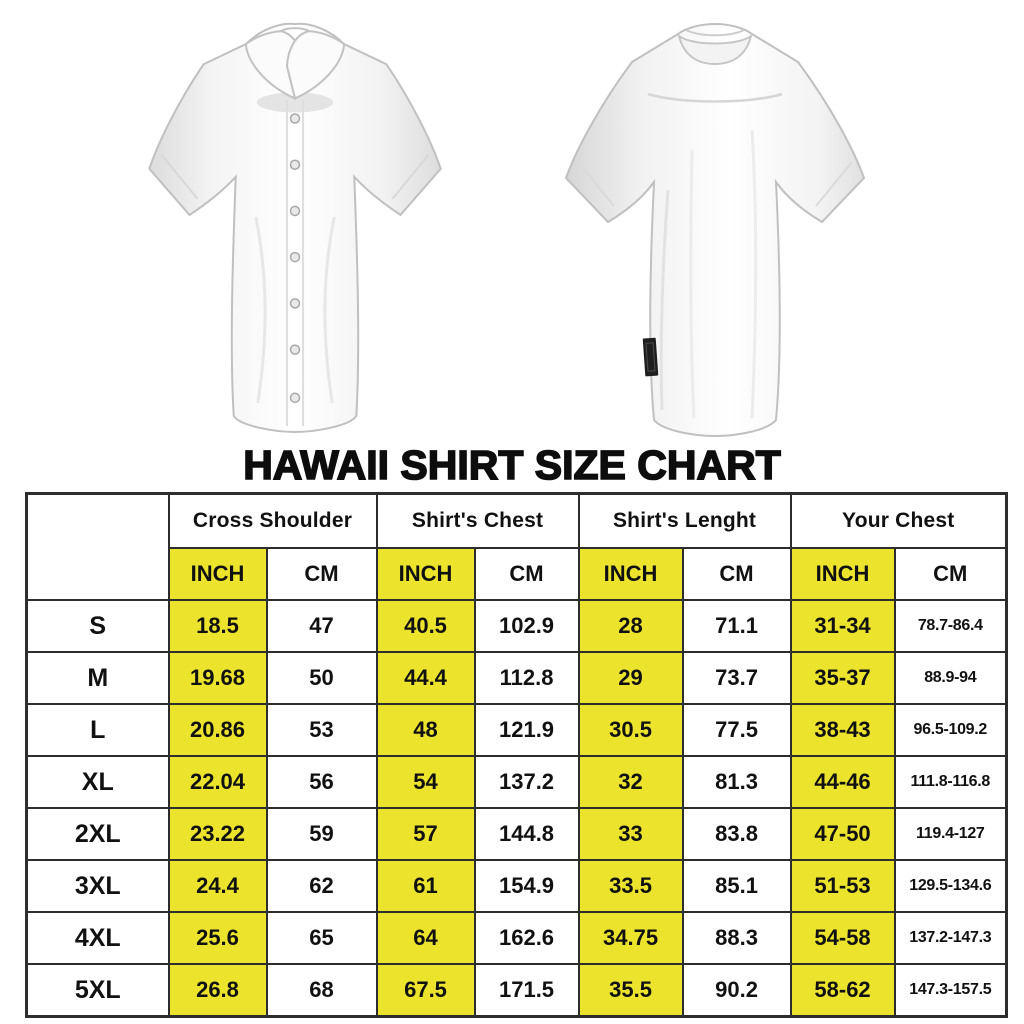 Image resolution: width=1024 pixels, height=1024 pixels. I want to click on inch-cell: 25.6, so click(217, 938).